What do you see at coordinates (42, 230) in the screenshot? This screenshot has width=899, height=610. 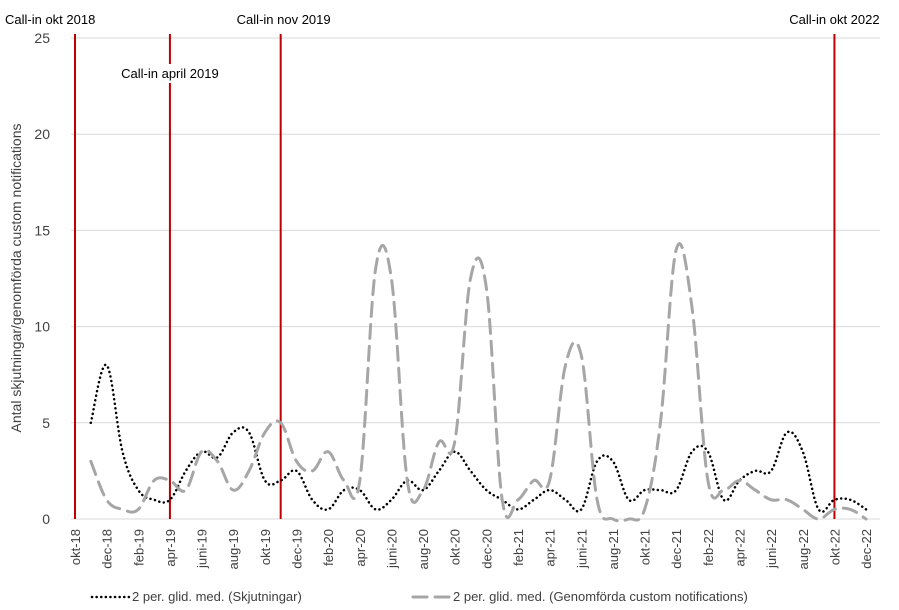 I see `y-tick-label: 15` at bounding box center [42, 230].